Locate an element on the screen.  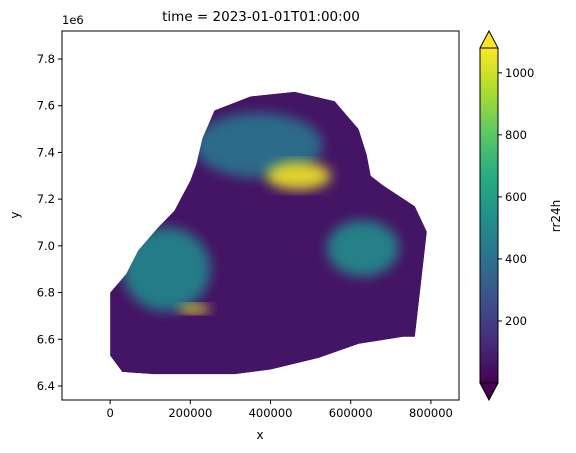
colorbar-ticks: 200 400 600 800 1000 is located at coordinates (516, 197).